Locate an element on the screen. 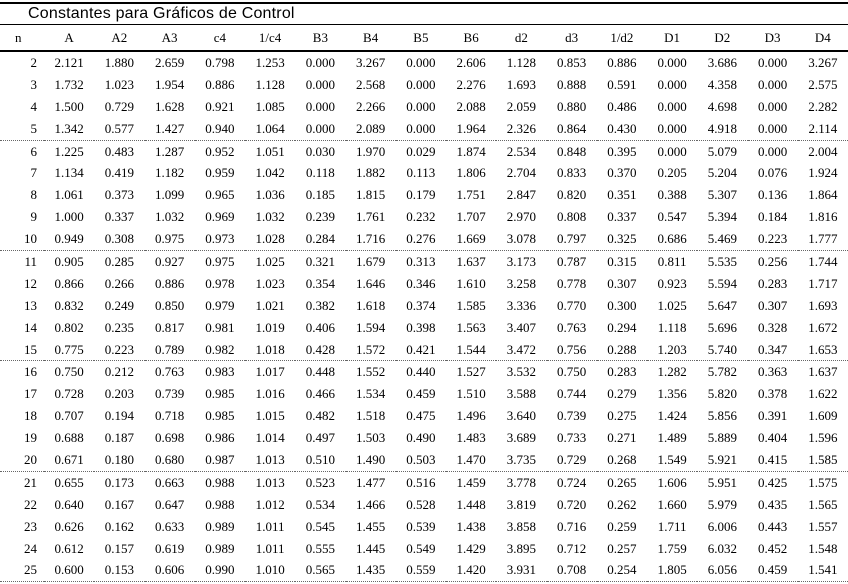 This screenshot has width=848, height=584. cell: 0.300 is located at coordinates (622, 305).